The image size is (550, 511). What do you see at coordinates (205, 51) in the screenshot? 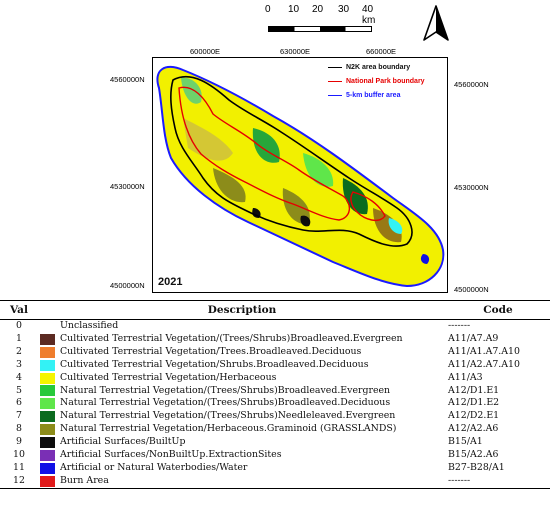
I see `x-coord-label: 600000E` at bounding box center [205, 51].